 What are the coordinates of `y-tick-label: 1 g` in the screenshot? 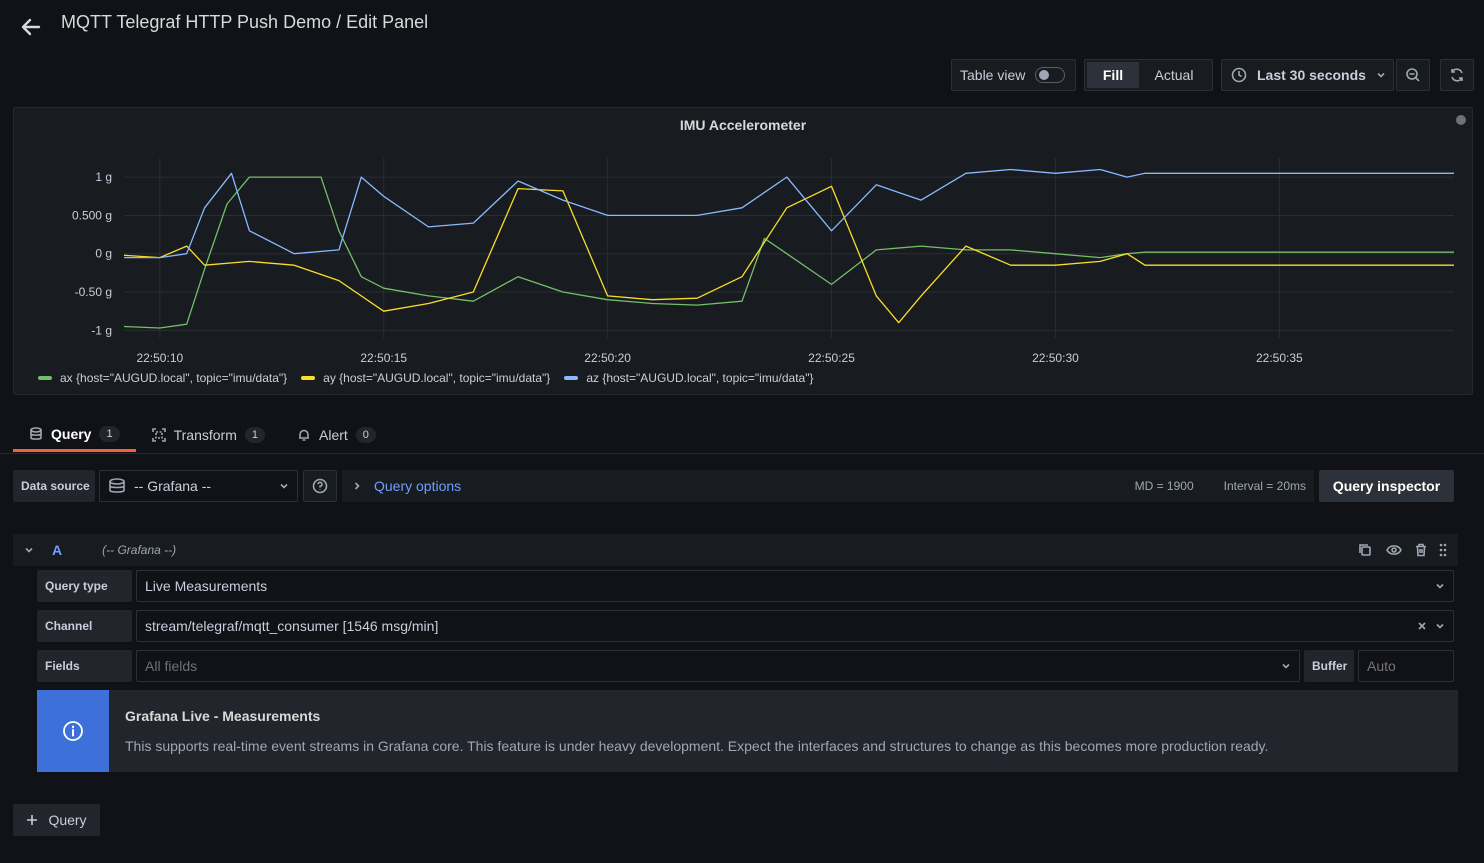 It's located at (103, 177).